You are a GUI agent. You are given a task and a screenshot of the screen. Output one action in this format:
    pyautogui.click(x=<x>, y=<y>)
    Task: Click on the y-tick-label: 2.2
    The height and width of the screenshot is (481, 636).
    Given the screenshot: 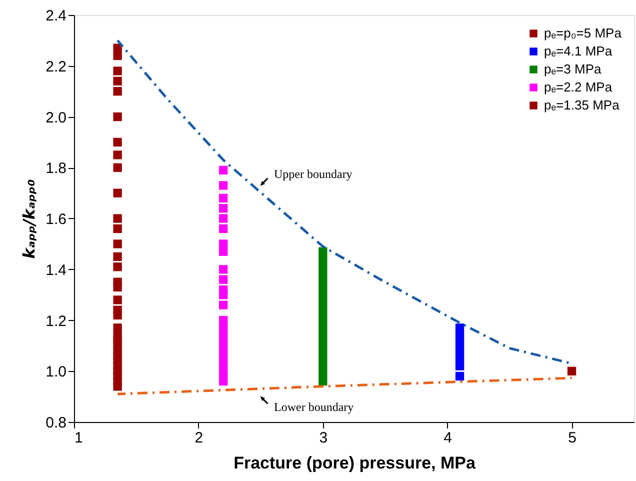 What is the action you would take?
    pyautogui.click(x=56, y=67)
    